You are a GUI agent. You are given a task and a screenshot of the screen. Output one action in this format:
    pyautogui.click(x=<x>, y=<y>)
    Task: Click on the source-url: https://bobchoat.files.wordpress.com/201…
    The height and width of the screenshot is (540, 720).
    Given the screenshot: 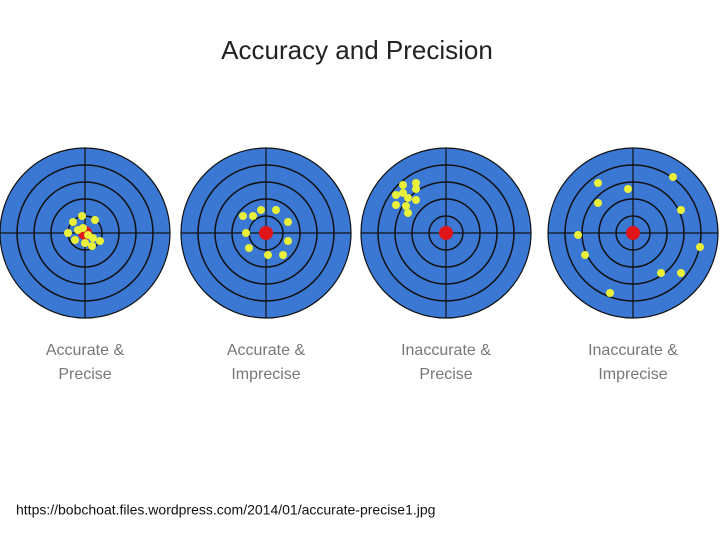 What is the action you would take?
    pyautogui.click(x=225, y=510)
    